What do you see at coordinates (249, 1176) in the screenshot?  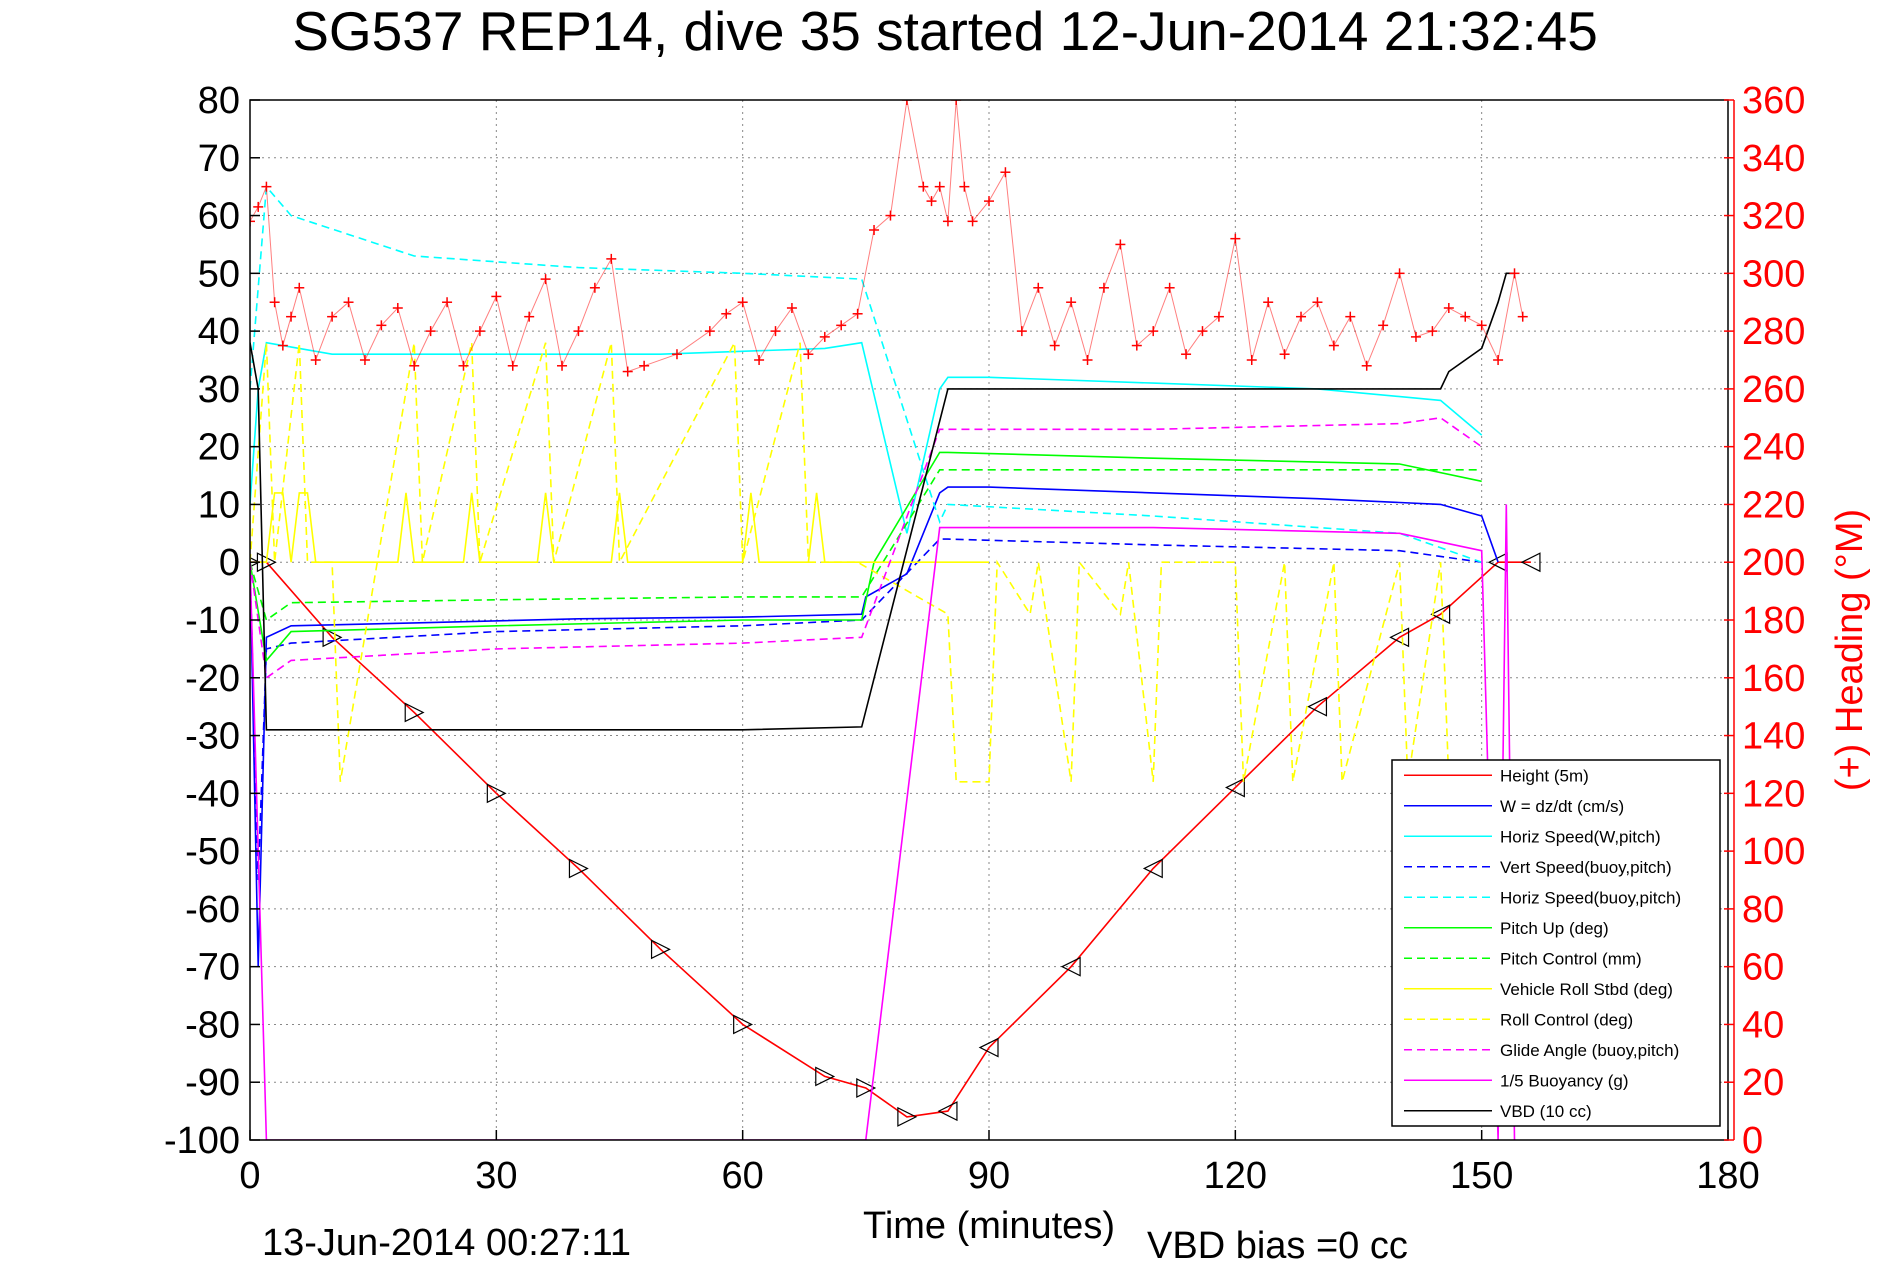 I see `x-tick-label: 0` at bounding box center [249, 1176].